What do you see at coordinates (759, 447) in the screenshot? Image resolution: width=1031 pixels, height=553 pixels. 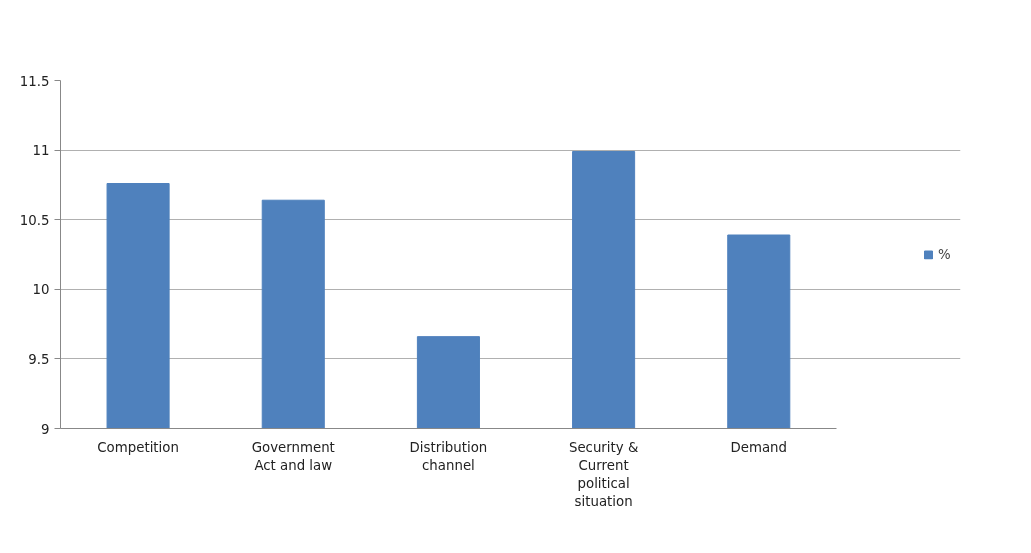 I see `x-tick-label: Demand` at bounding box center [759, 447].